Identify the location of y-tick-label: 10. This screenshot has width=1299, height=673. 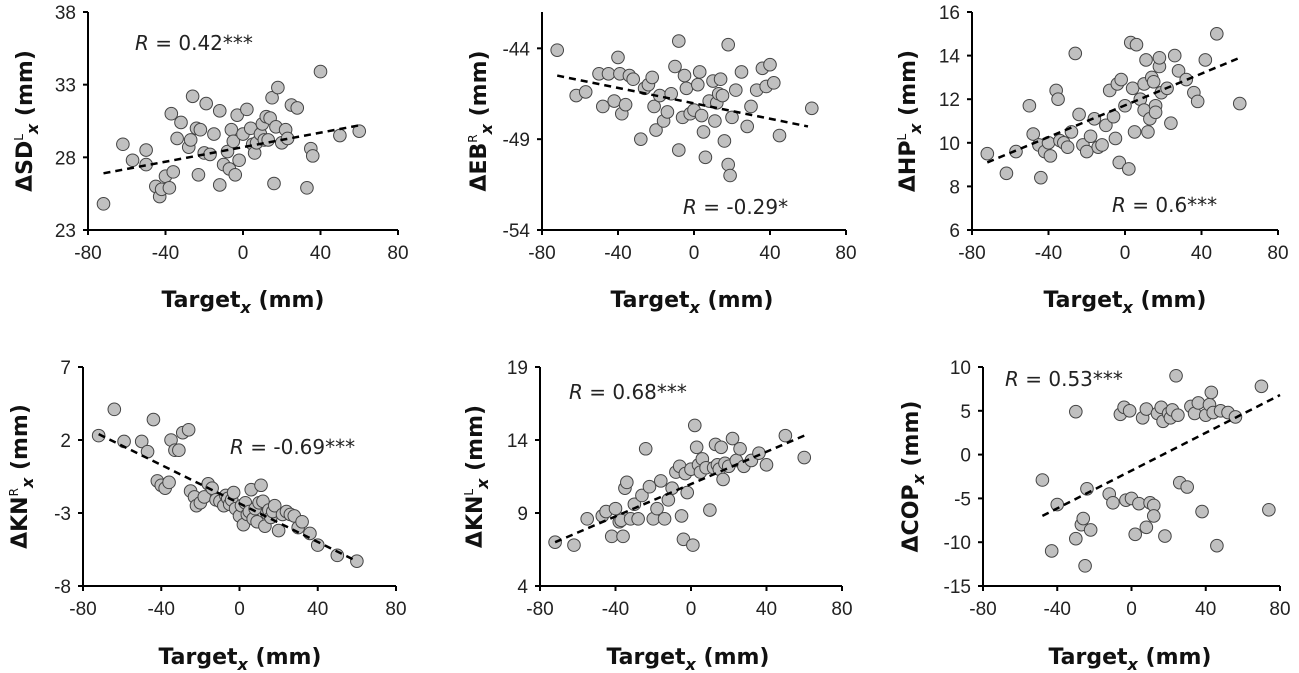
(960, 368).